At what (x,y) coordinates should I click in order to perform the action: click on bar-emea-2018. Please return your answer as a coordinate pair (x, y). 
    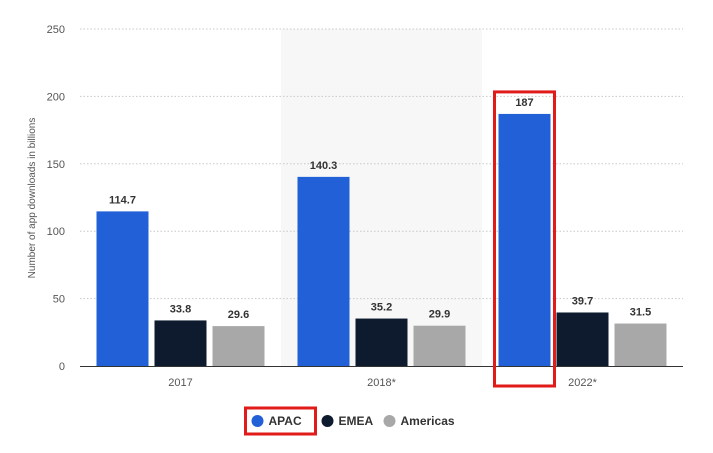
    Looking at the image, I should click on (381, 342).